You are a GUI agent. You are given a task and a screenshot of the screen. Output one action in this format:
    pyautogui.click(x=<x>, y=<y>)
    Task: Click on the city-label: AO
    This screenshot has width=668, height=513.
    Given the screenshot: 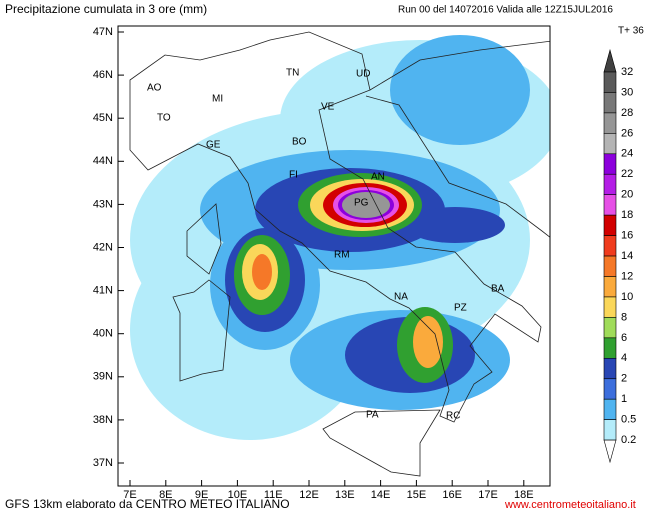 What is the action you would take?
    pyautogui.click(x=154, y=88)
    